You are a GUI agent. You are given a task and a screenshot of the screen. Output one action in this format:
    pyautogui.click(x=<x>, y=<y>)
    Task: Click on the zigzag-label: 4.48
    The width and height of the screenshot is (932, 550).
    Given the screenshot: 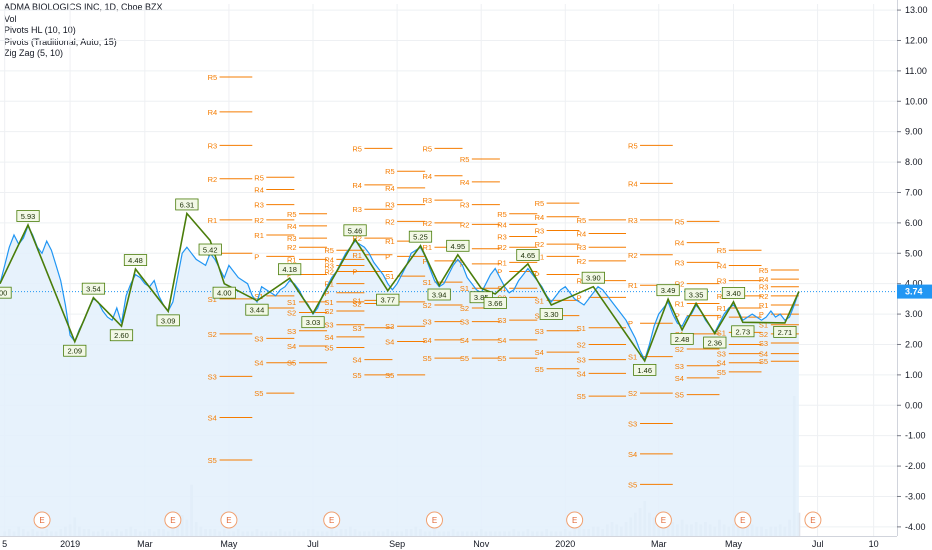 What is the action you would take?
    pyautogui.click(x=135, y=260)
    